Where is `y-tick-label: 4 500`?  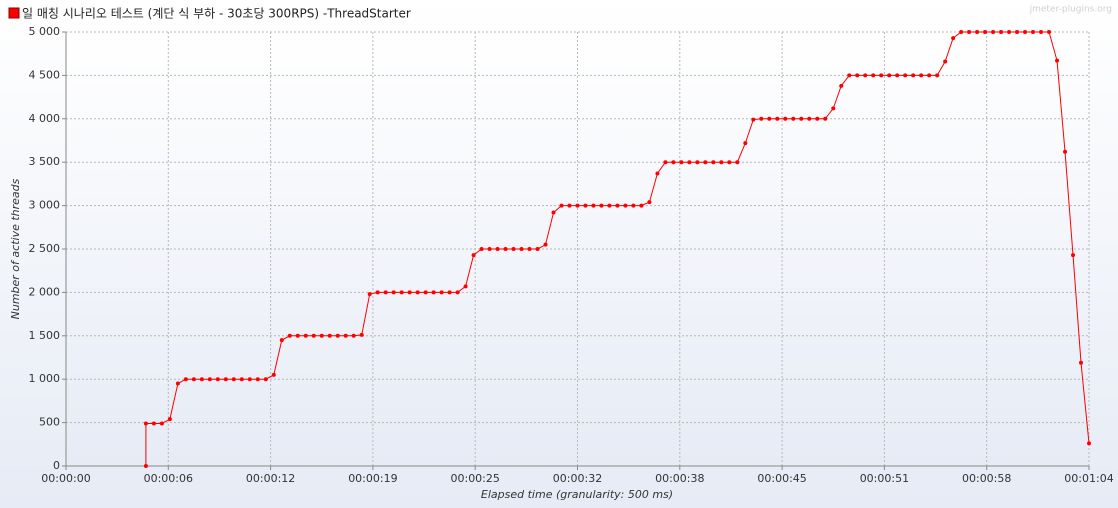 y-tick-label: 4 500 is located at coordinates (45, 74).